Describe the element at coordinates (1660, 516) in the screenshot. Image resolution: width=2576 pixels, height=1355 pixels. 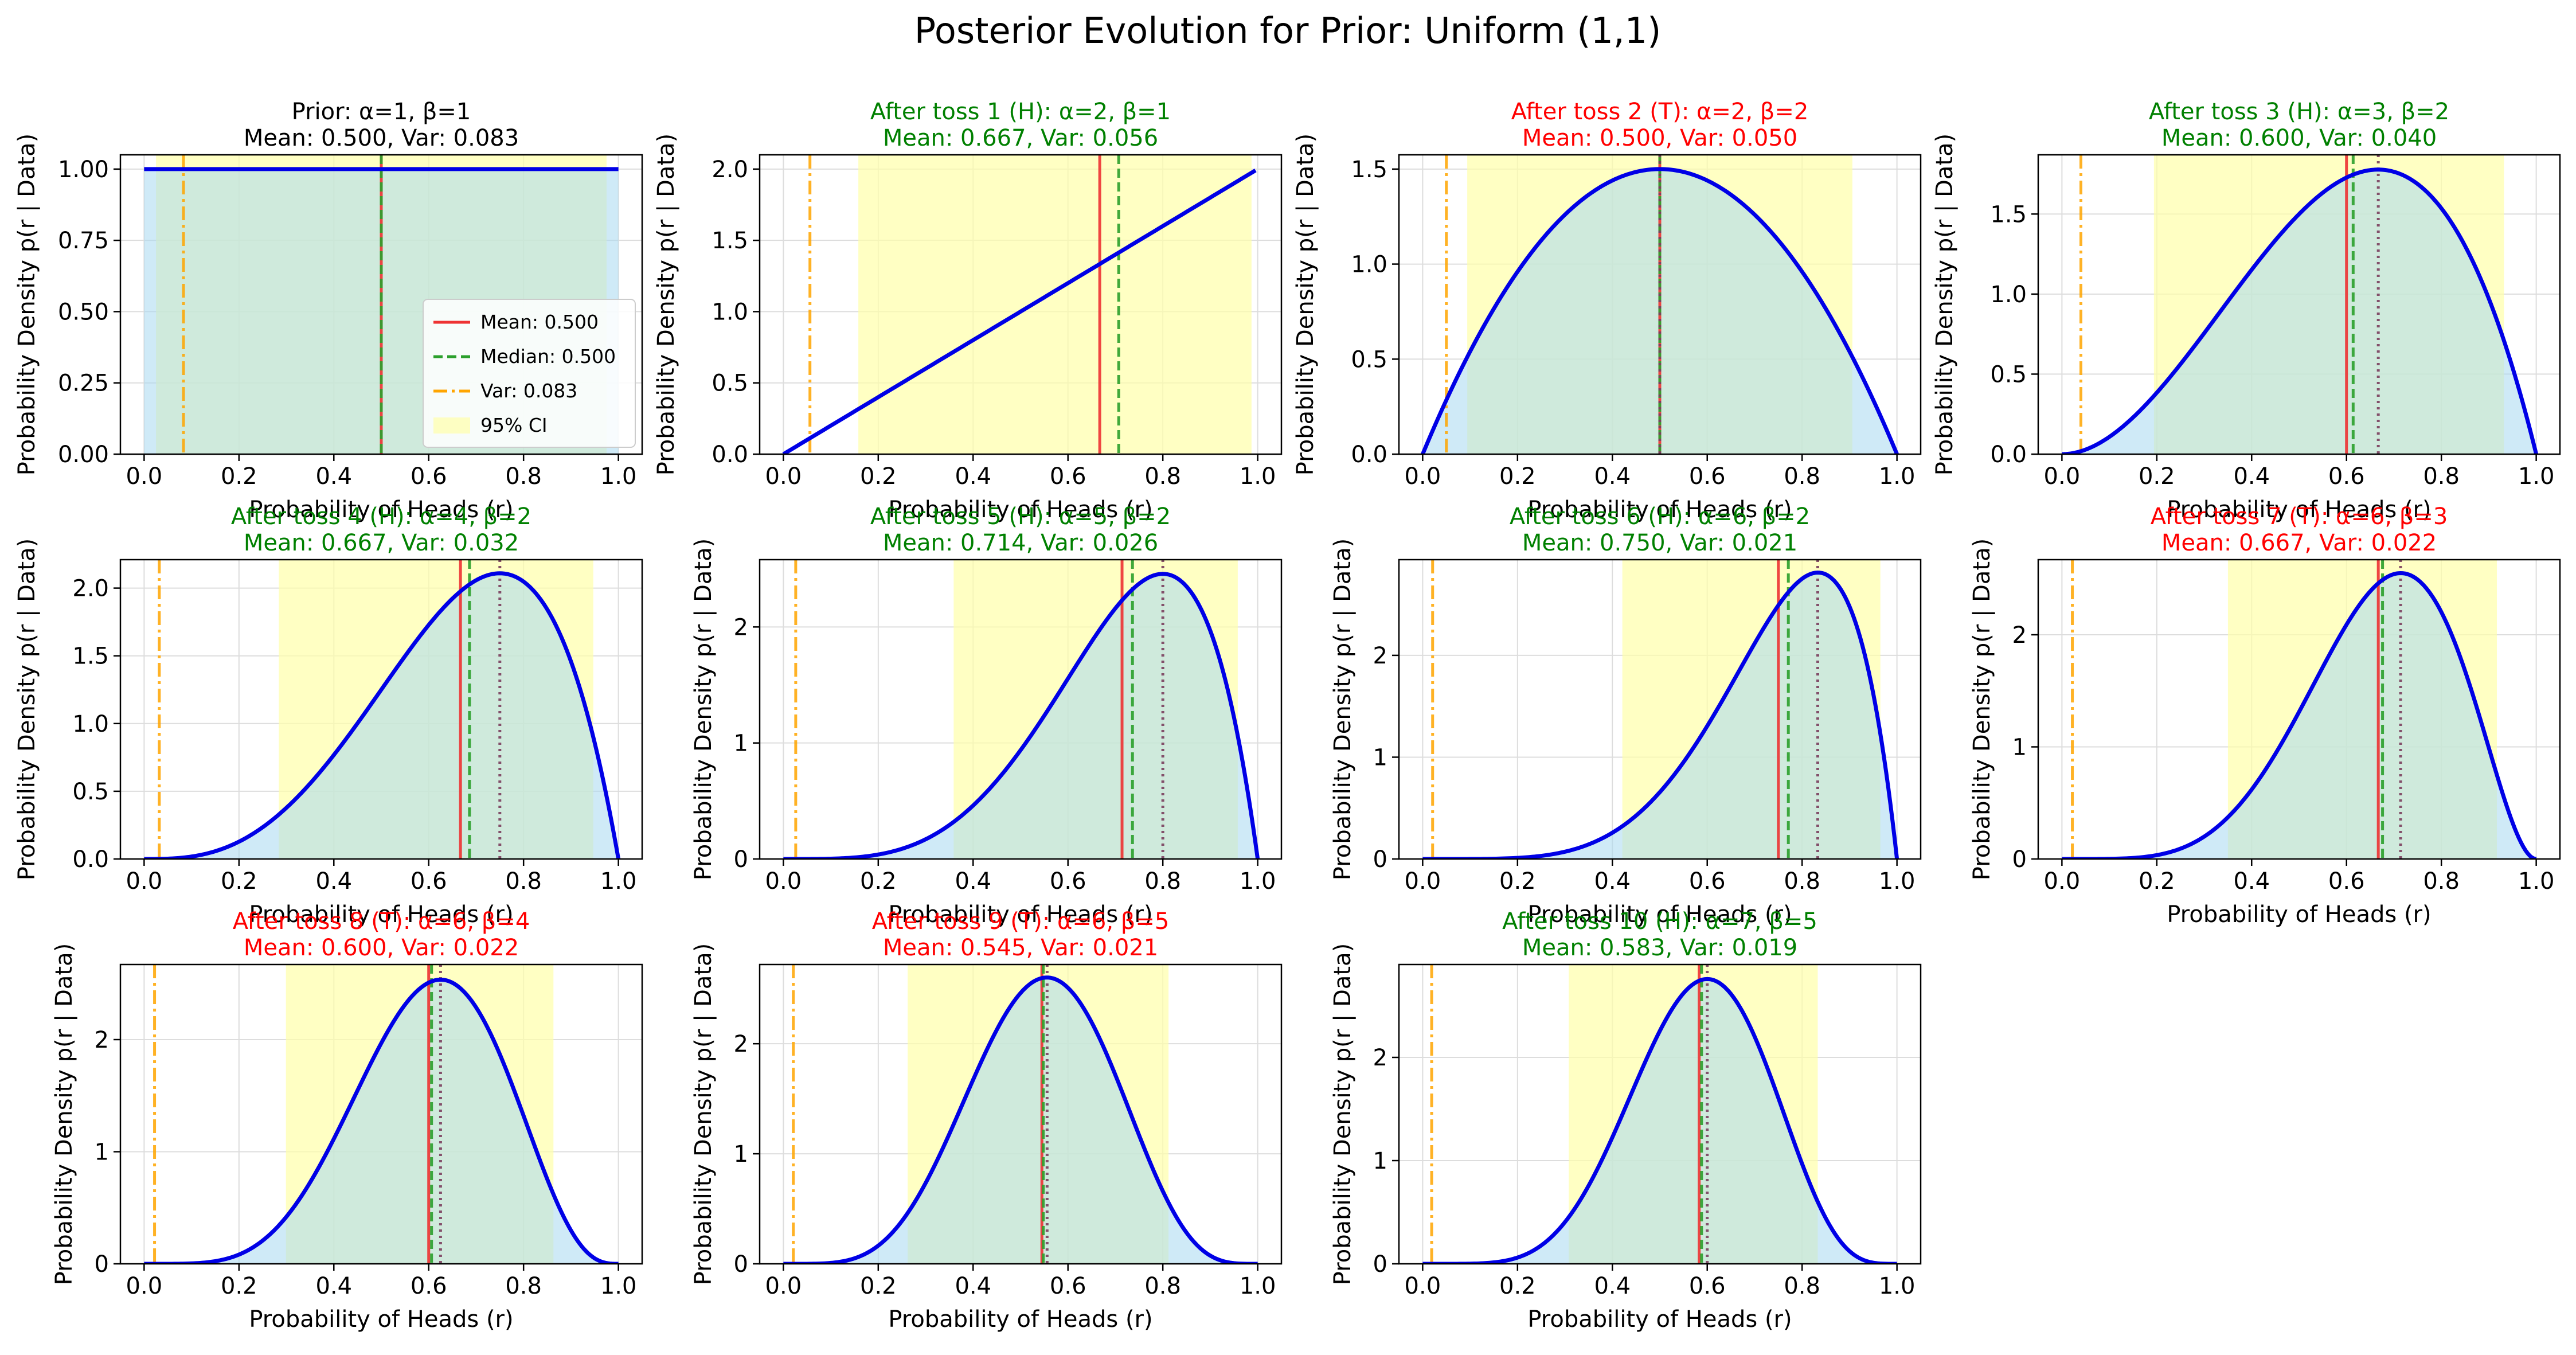
I see `subplot-title-line1: After toss 6 (H): α=6, β=2` at that location.